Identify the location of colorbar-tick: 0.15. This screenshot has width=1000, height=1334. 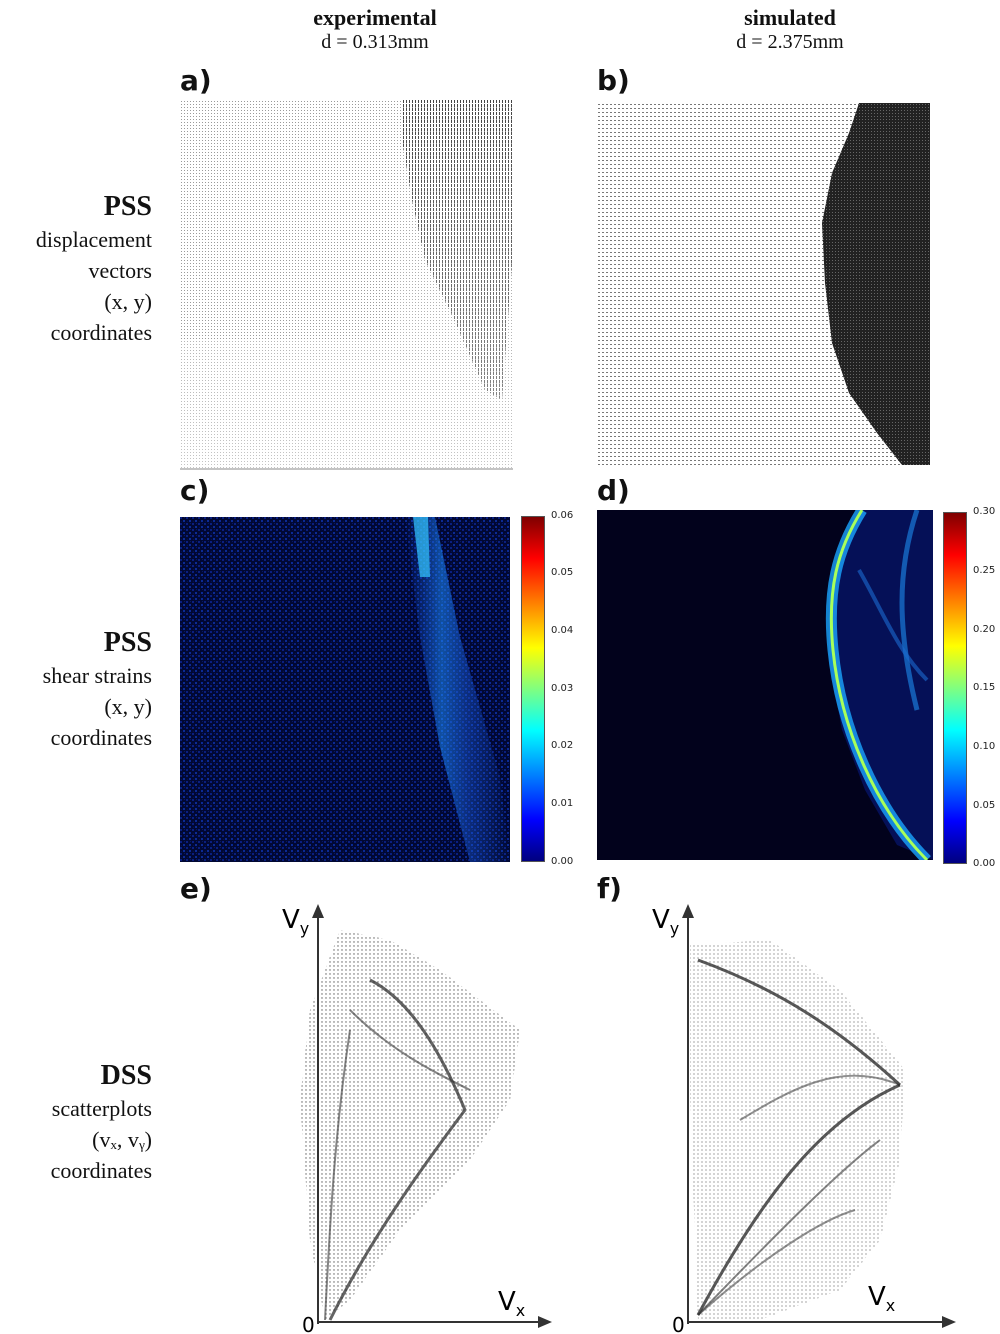
(984, 687).